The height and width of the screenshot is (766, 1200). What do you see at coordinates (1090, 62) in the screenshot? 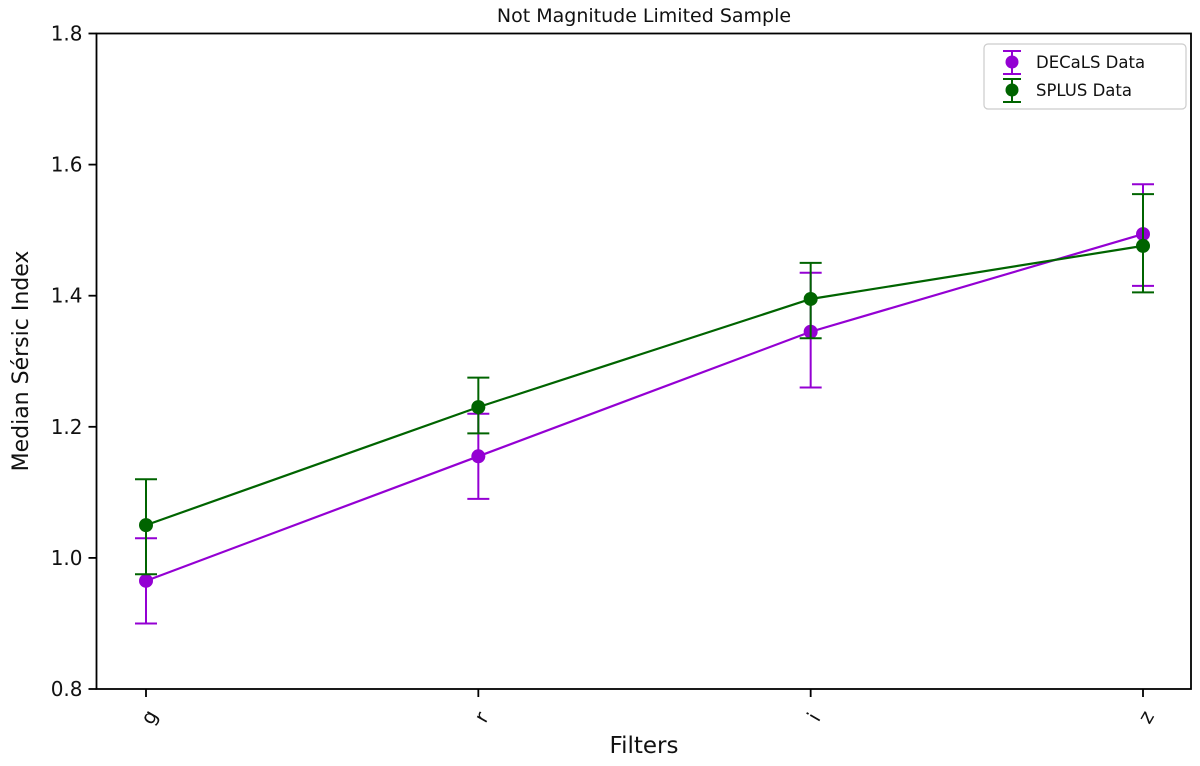
I see `legend-label-decals: DECaLS Data` at bounding box center [1090, 62].